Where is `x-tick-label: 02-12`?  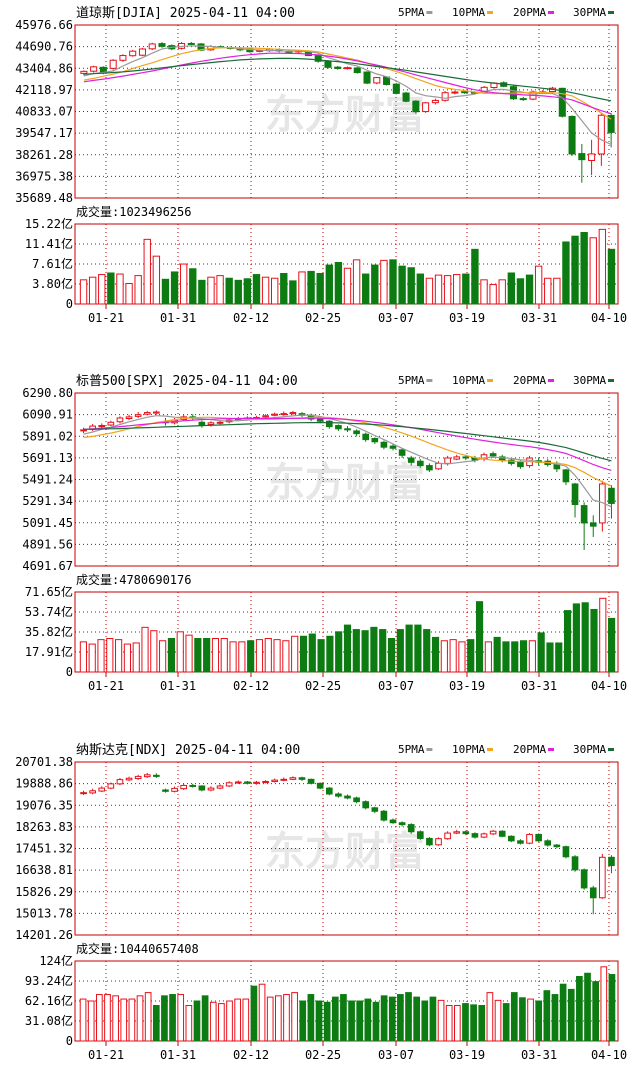
x-tick-label: 02-12 is located at coordinates (251, 686).